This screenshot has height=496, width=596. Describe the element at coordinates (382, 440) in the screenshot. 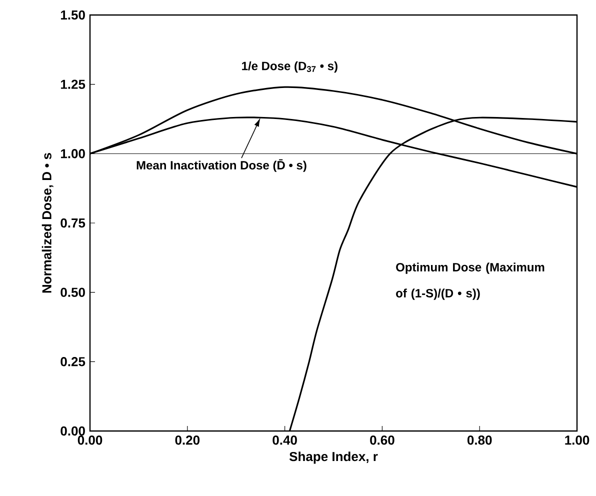

I see `x-tick-label: 0.60` at that location.